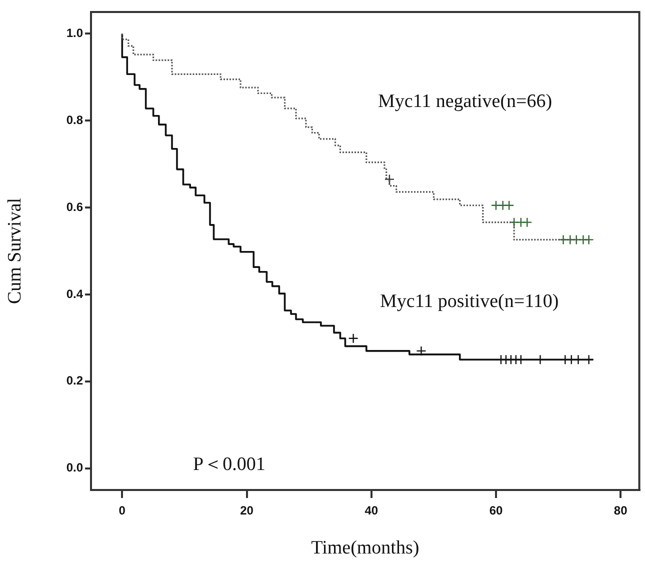  I want to click on y-tick-label: 0.0, so click(75, 467).